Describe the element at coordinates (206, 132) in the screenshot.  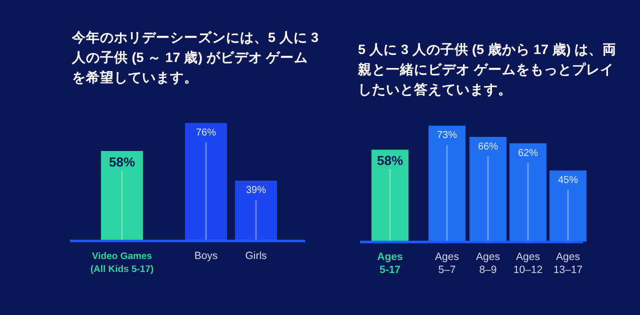
I see `data-label: 76%` at that location.